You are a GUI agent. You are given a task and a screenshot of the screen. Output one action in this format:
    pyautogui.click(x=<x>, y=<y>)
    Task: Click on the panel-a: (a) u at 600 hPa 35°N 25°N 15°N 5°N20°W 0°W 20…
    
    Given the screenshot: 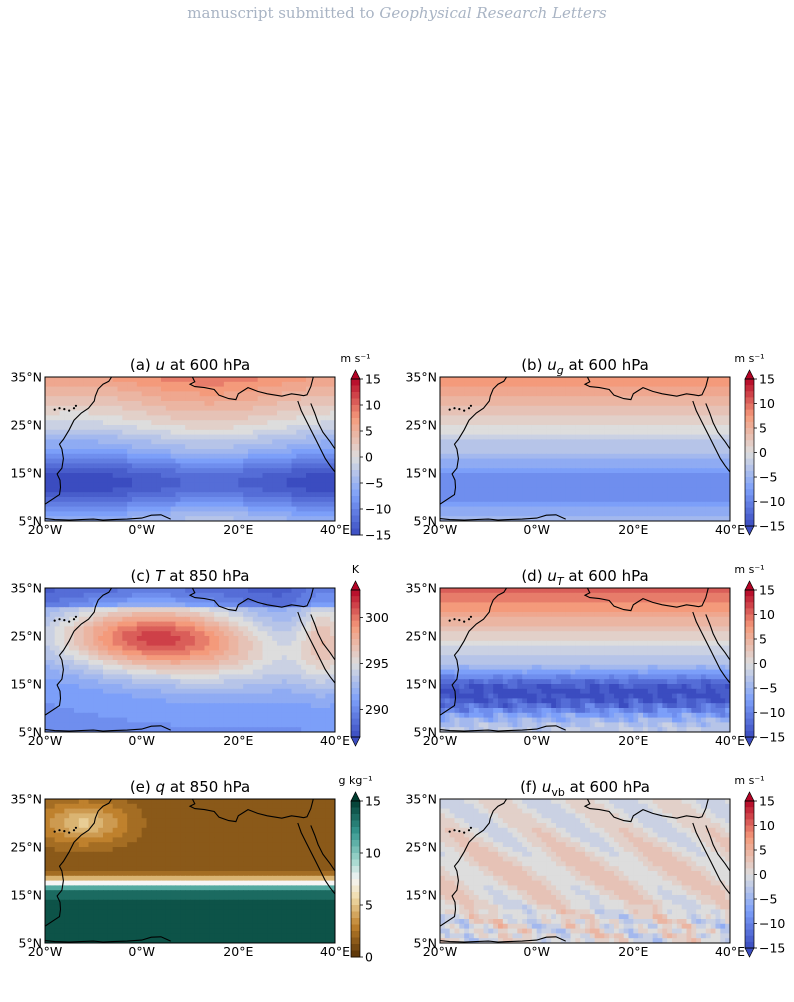 What is the action you would take?
    pyautogui.click(x=200, y=447)
    